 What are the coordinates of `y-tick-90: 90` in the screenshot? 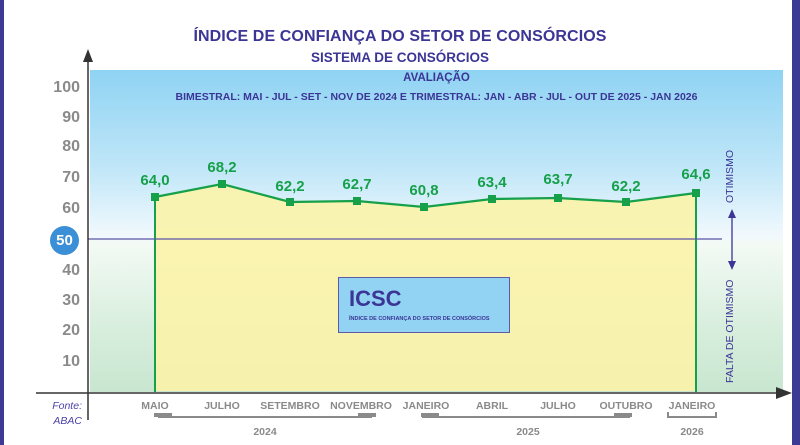 It's located at (71, 117).